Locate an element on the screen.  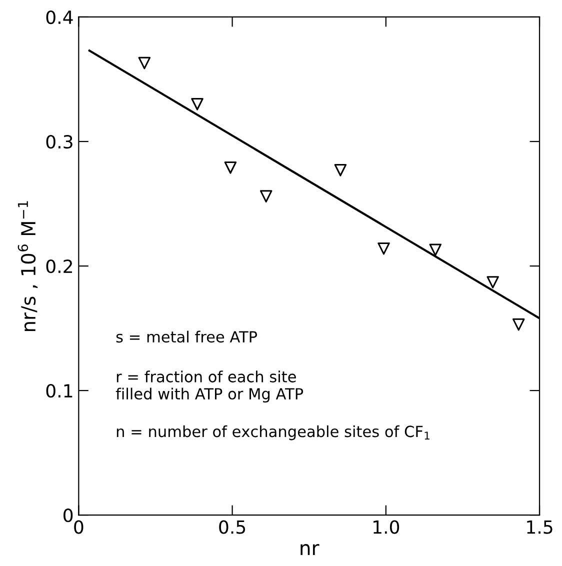
y-axis-title: nr/s , 10$^{6}$ M$^{−1}$ is located at coordinates (28, 266).